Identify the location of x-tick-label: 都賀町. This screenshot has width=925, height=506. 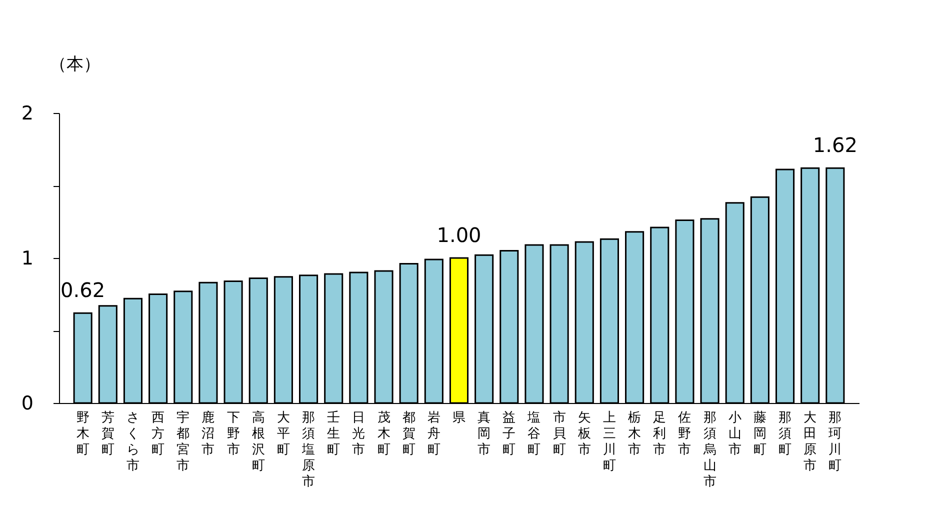
(409, 434).